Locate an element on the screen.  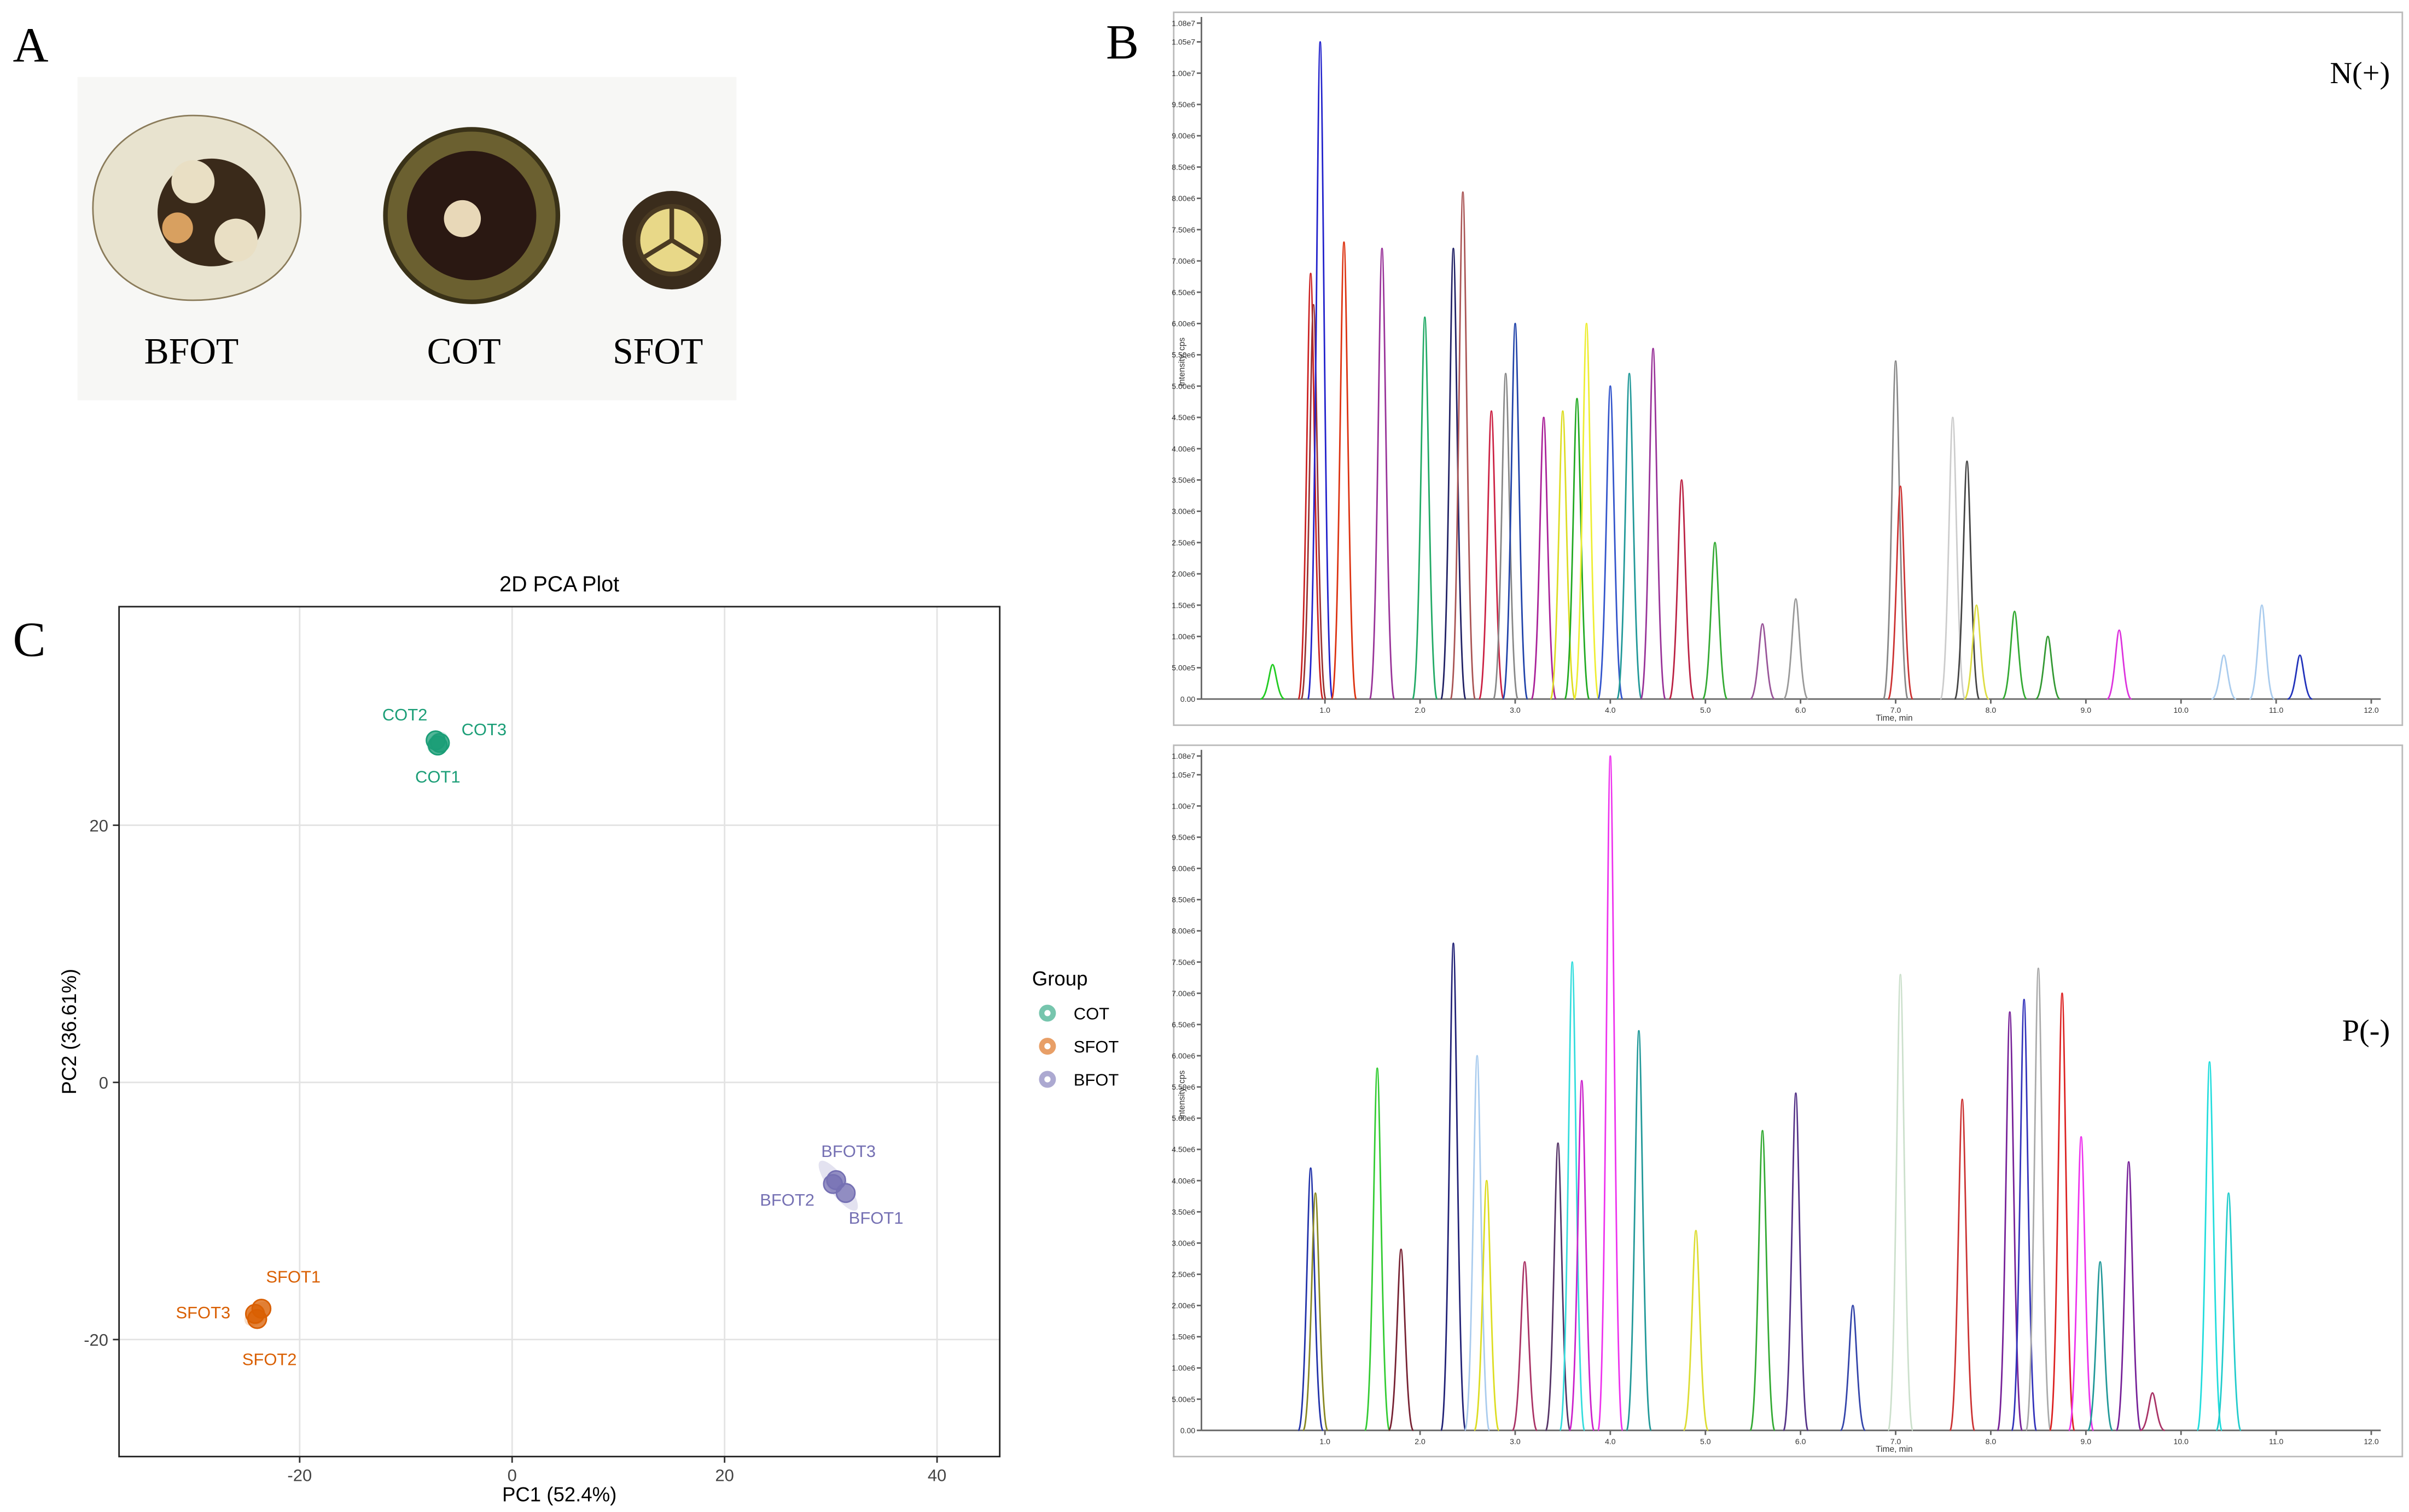
y-tick-label: 1.05e7 is located at coordinates (1183, 775).